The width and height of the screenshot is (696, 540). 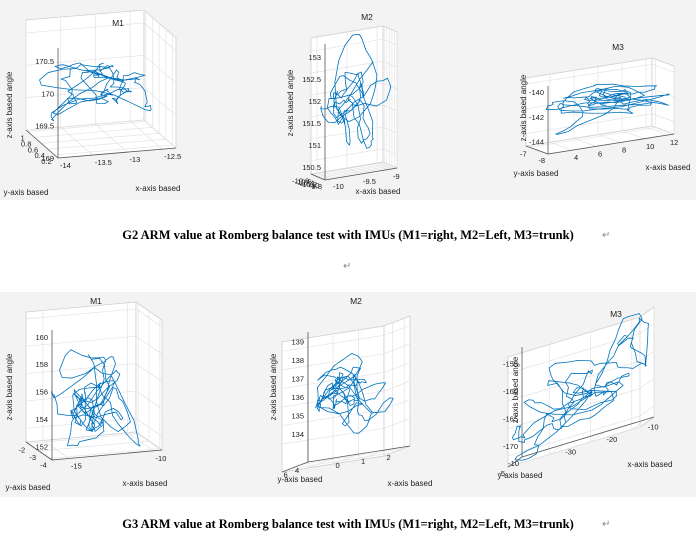 What do you see at coordinates (347, 266) in the screenshot?
I see `paragraph-mark: ↵` at bounding box center [347, 266].